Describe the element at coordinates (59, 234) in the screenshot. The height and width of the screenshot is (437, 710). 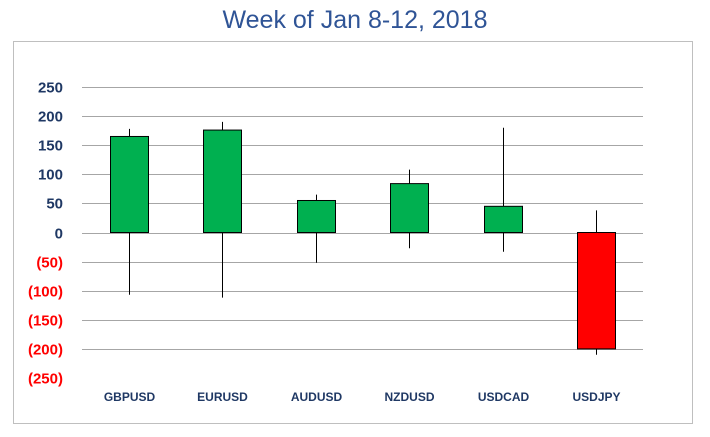
I see `y-tick-label: 0` at that location.